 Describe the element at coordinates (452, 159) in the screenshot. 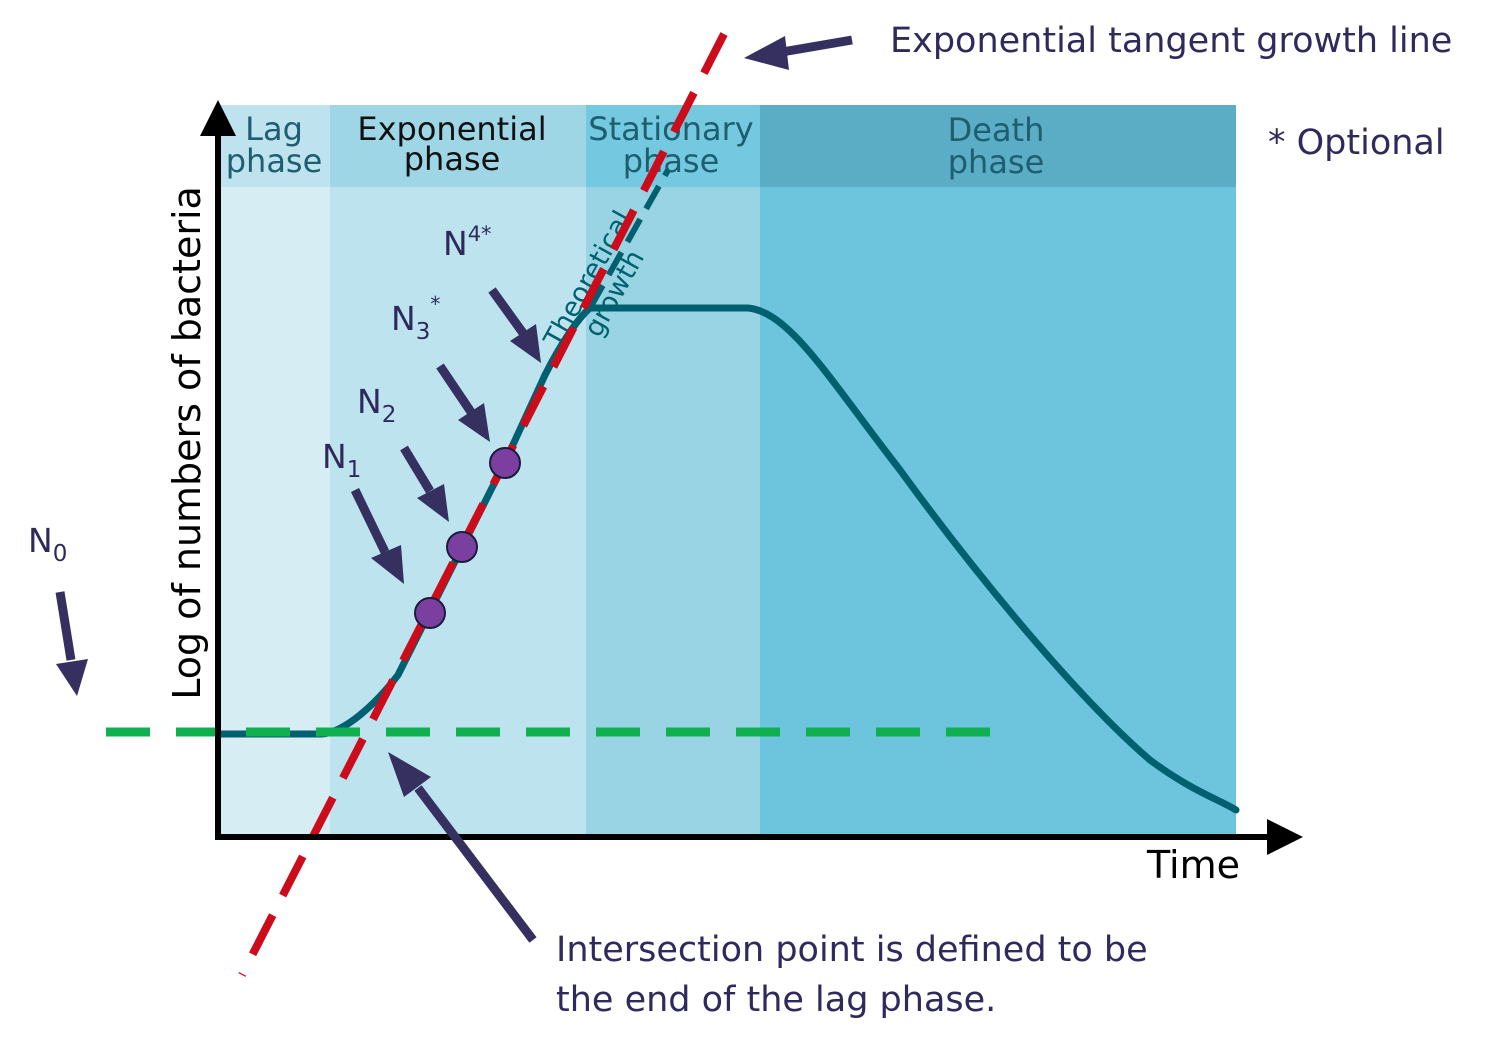

I see `exponential-phase-label-line2: phase` at that location.